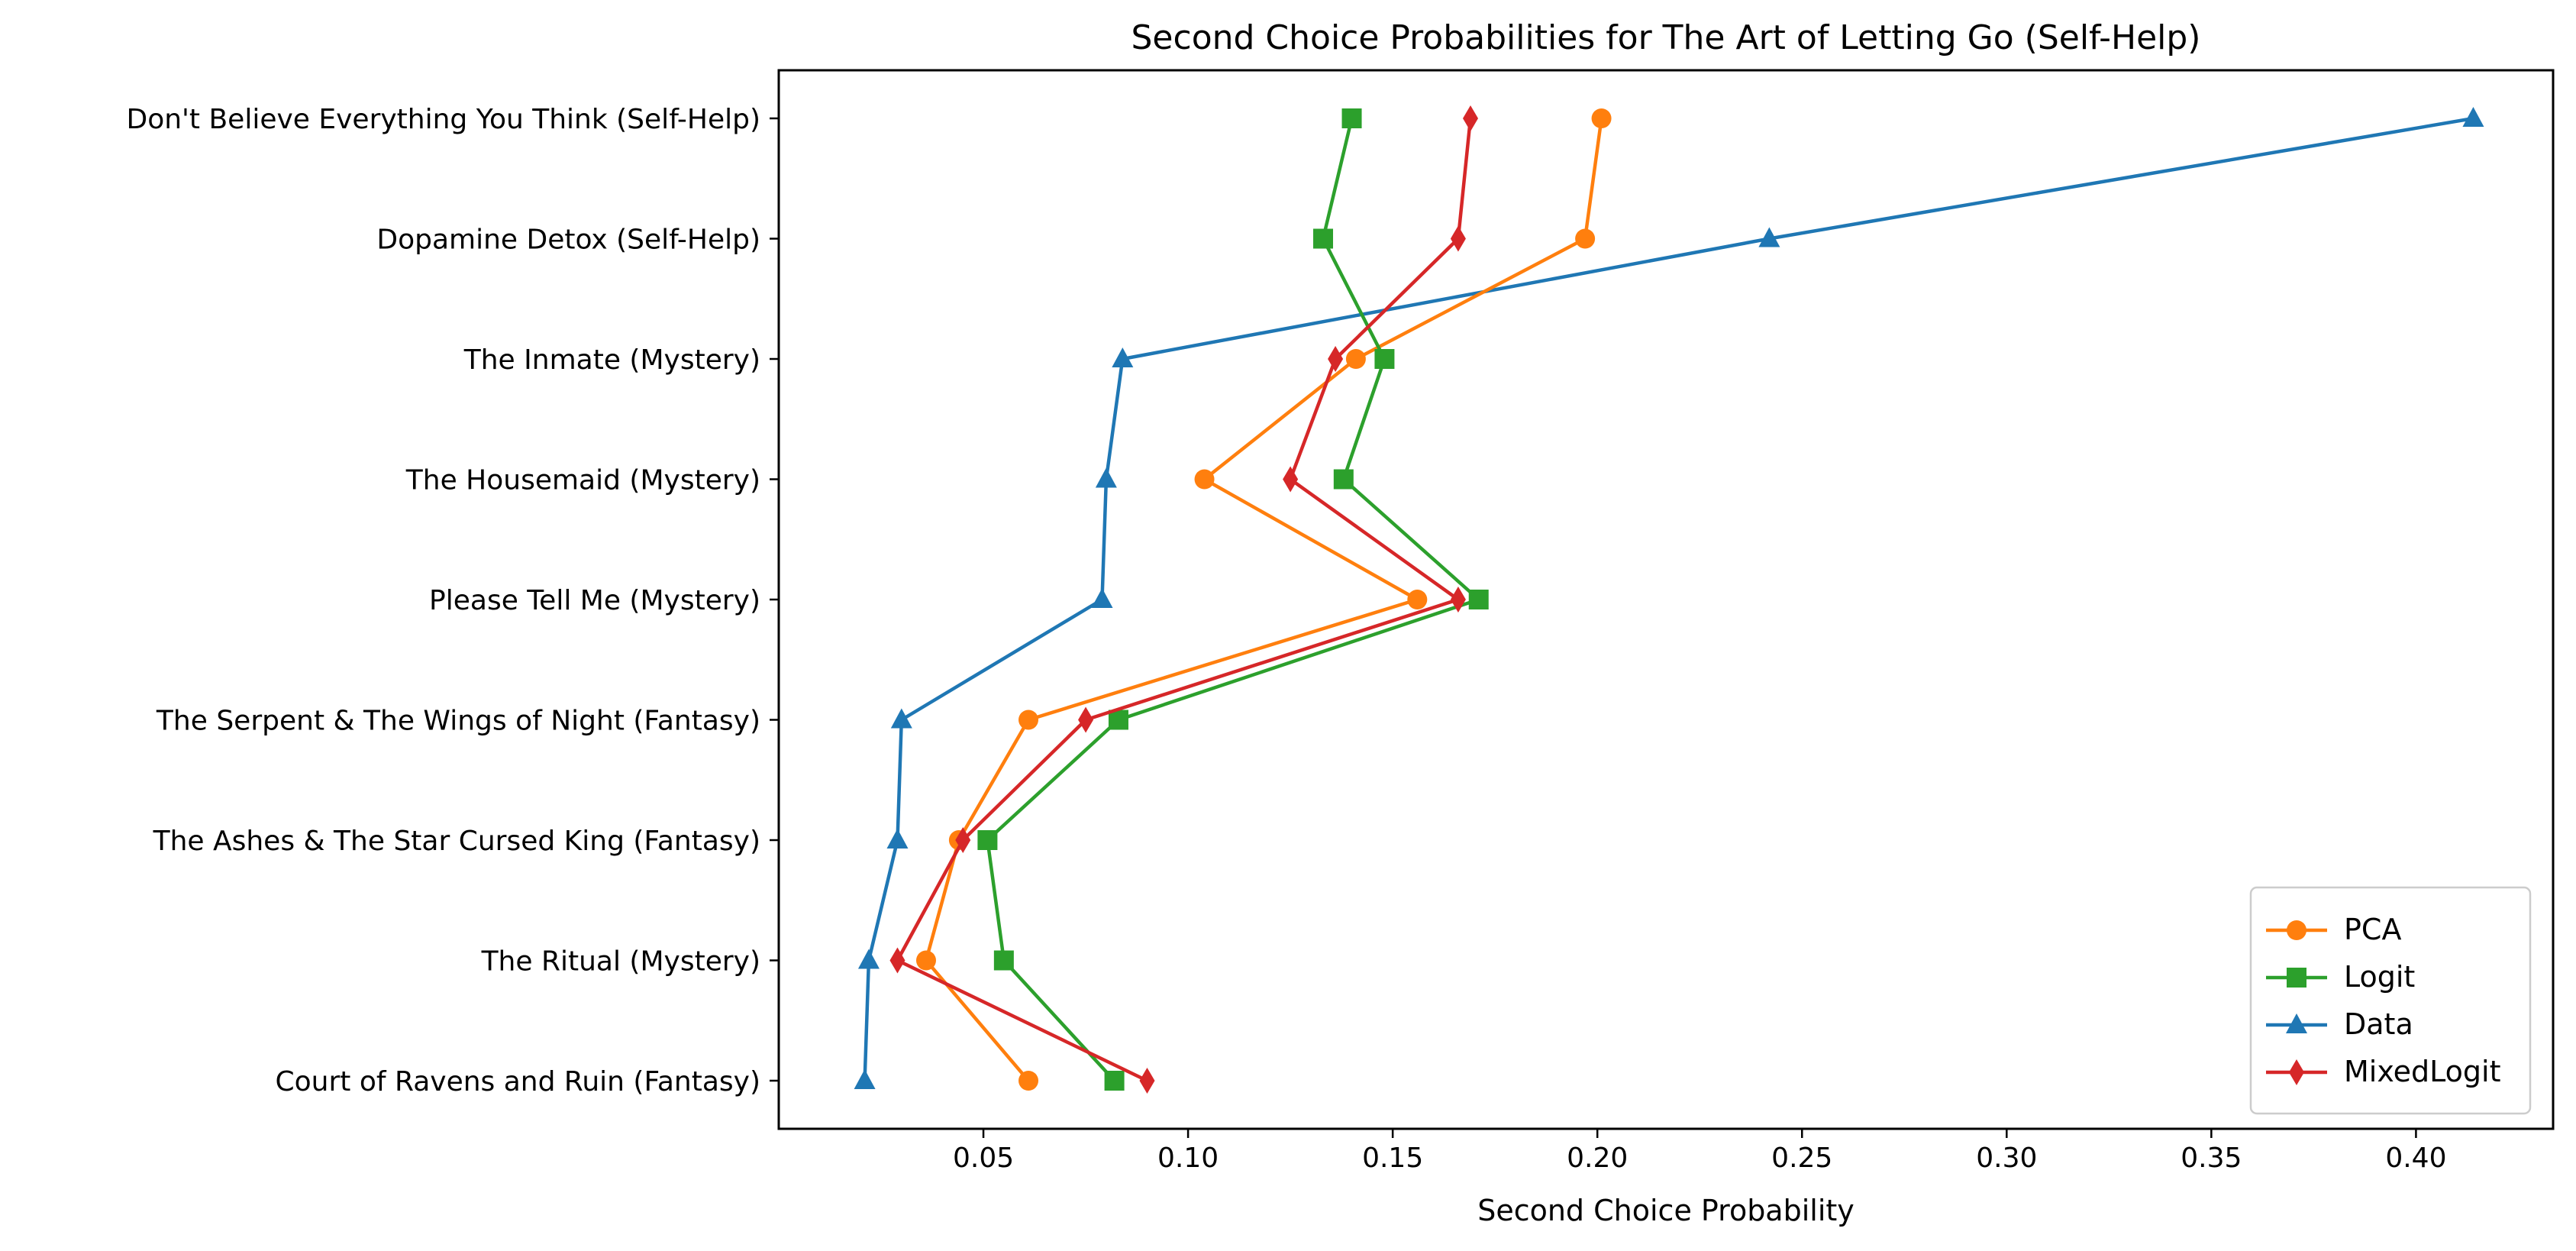 The image size is (2576, 1251). I want to click on legend-item-pca: PCA, so click(2333, 930).